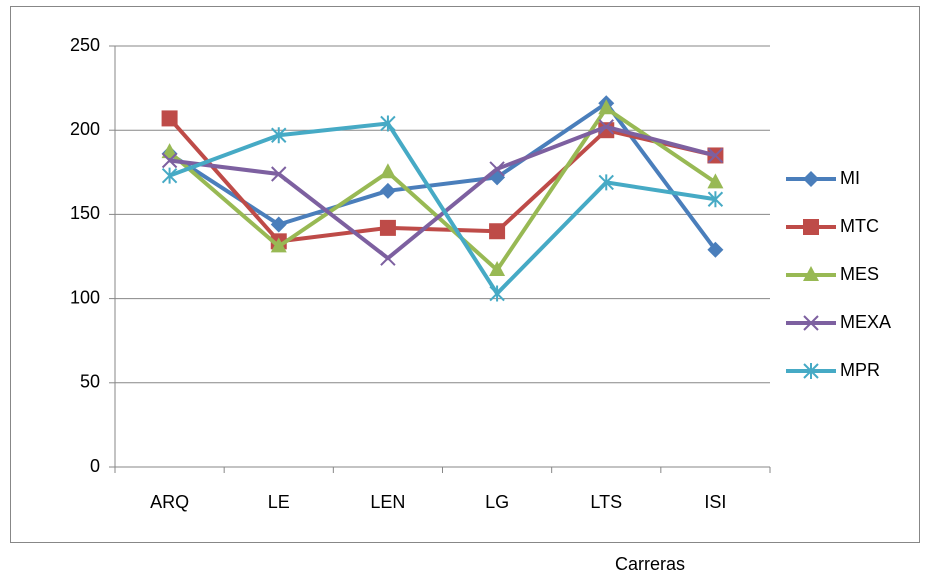 The height and width of the screenshot is (573, 929). I want to click on legend-label: MES, so click(859, 274).